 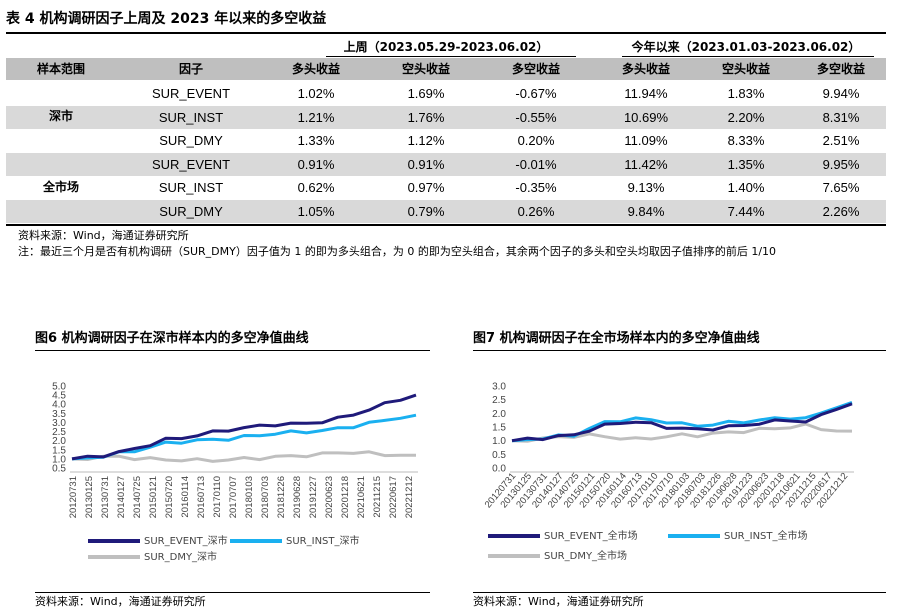 I want to click on cell-short-week: 0.91%, so click(x=426, y=164).